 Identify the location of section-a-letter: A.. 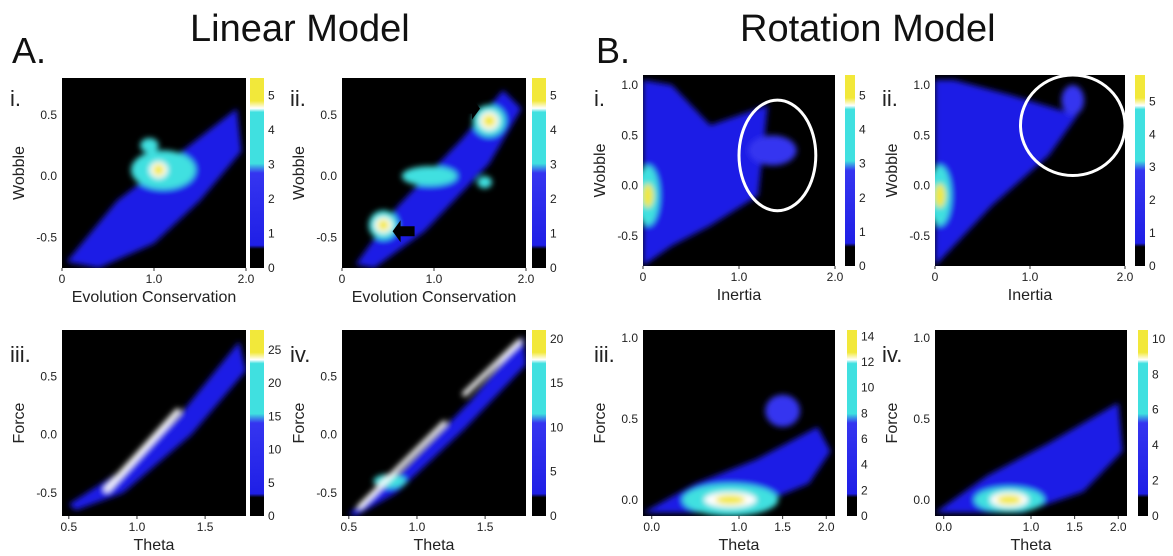
(29, 50).